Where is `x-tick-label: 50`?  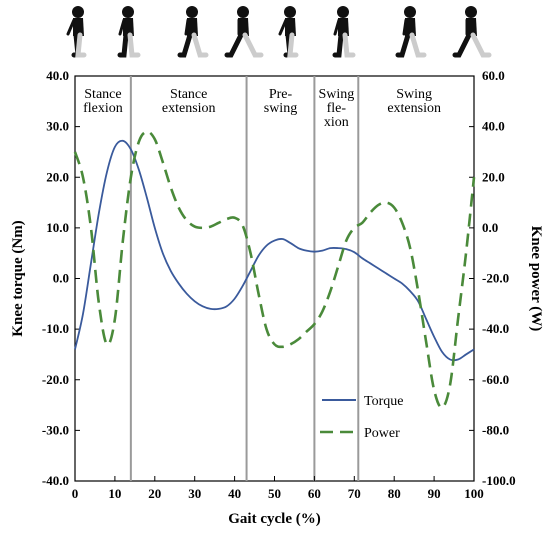 x-tick-label: 50 is located at coordinates (274, 493).